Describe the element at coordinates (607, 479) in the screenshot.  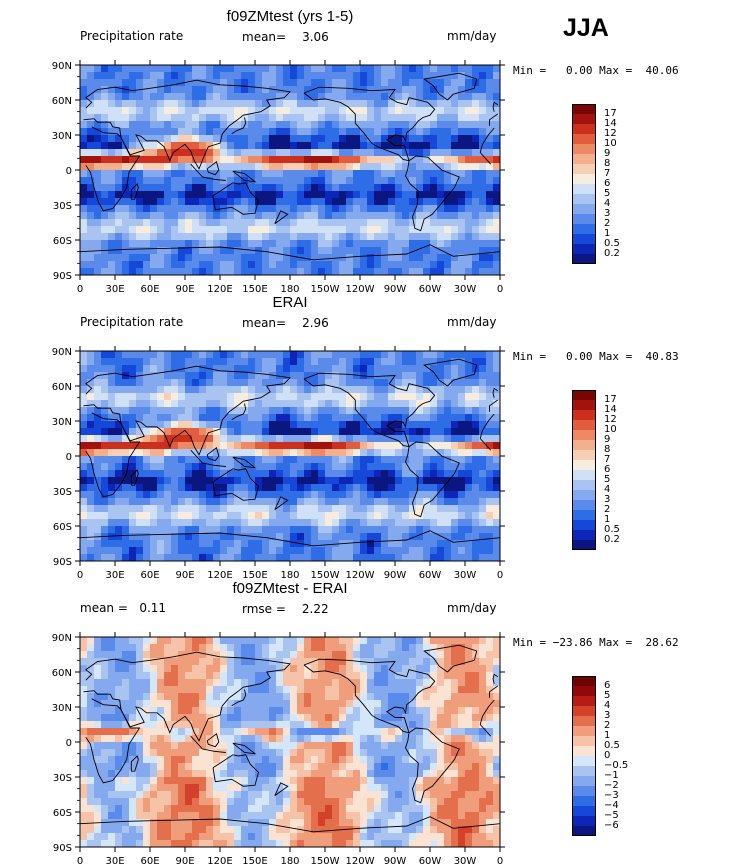
I see `colorbar-label: 5` at that location.